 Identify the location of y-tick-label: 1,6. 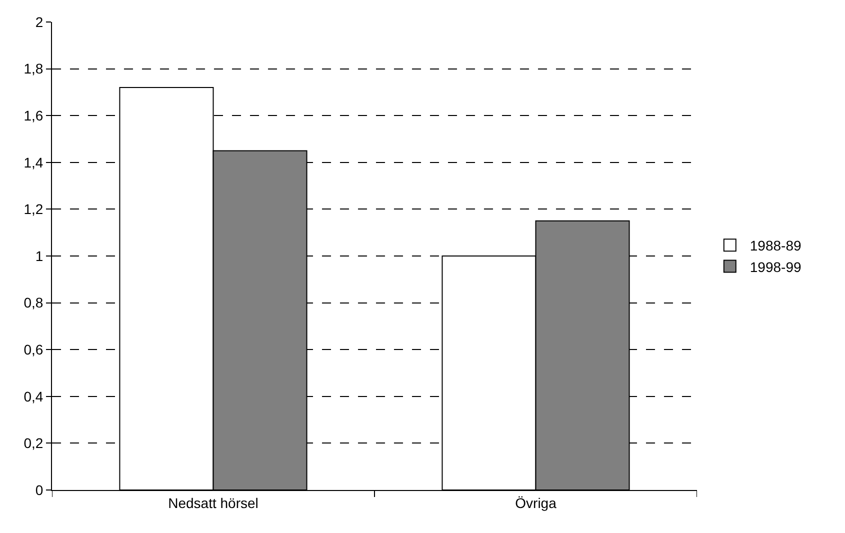
(34, 116).